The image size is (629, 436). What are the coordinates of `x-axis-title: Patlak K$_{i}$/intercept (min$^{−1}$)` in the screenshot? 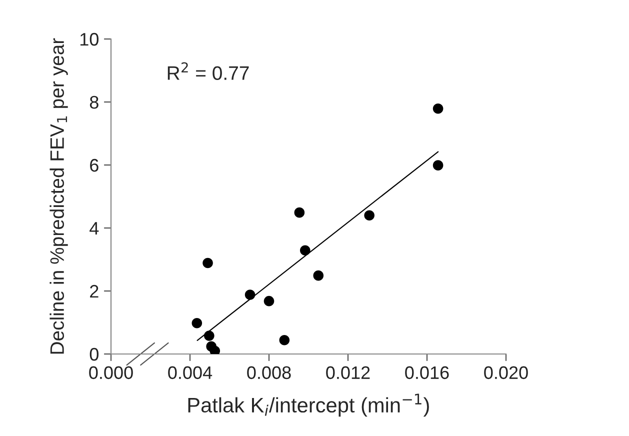 It's located at (308, 405).